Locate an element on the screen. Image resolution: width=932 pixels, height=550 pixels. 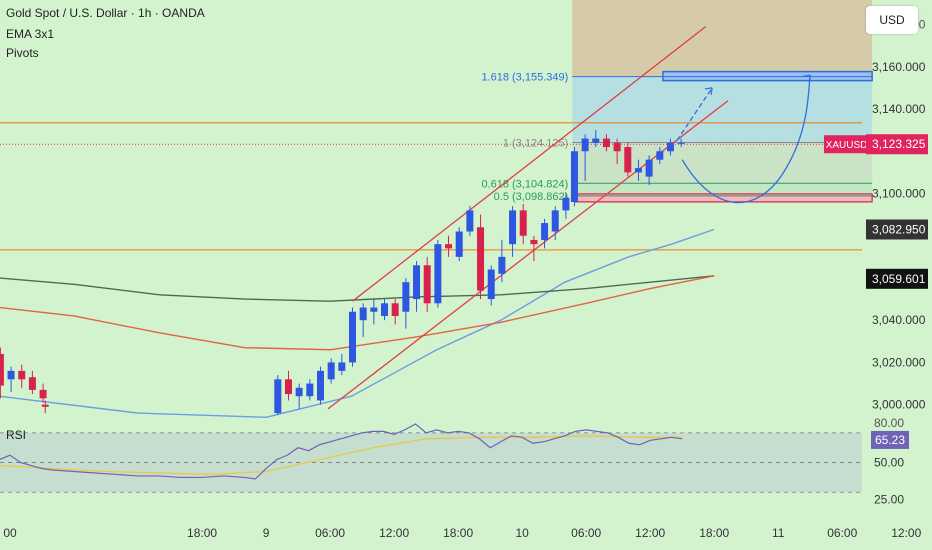
time-tick-9: 11 is located at coordinates (778, 533).